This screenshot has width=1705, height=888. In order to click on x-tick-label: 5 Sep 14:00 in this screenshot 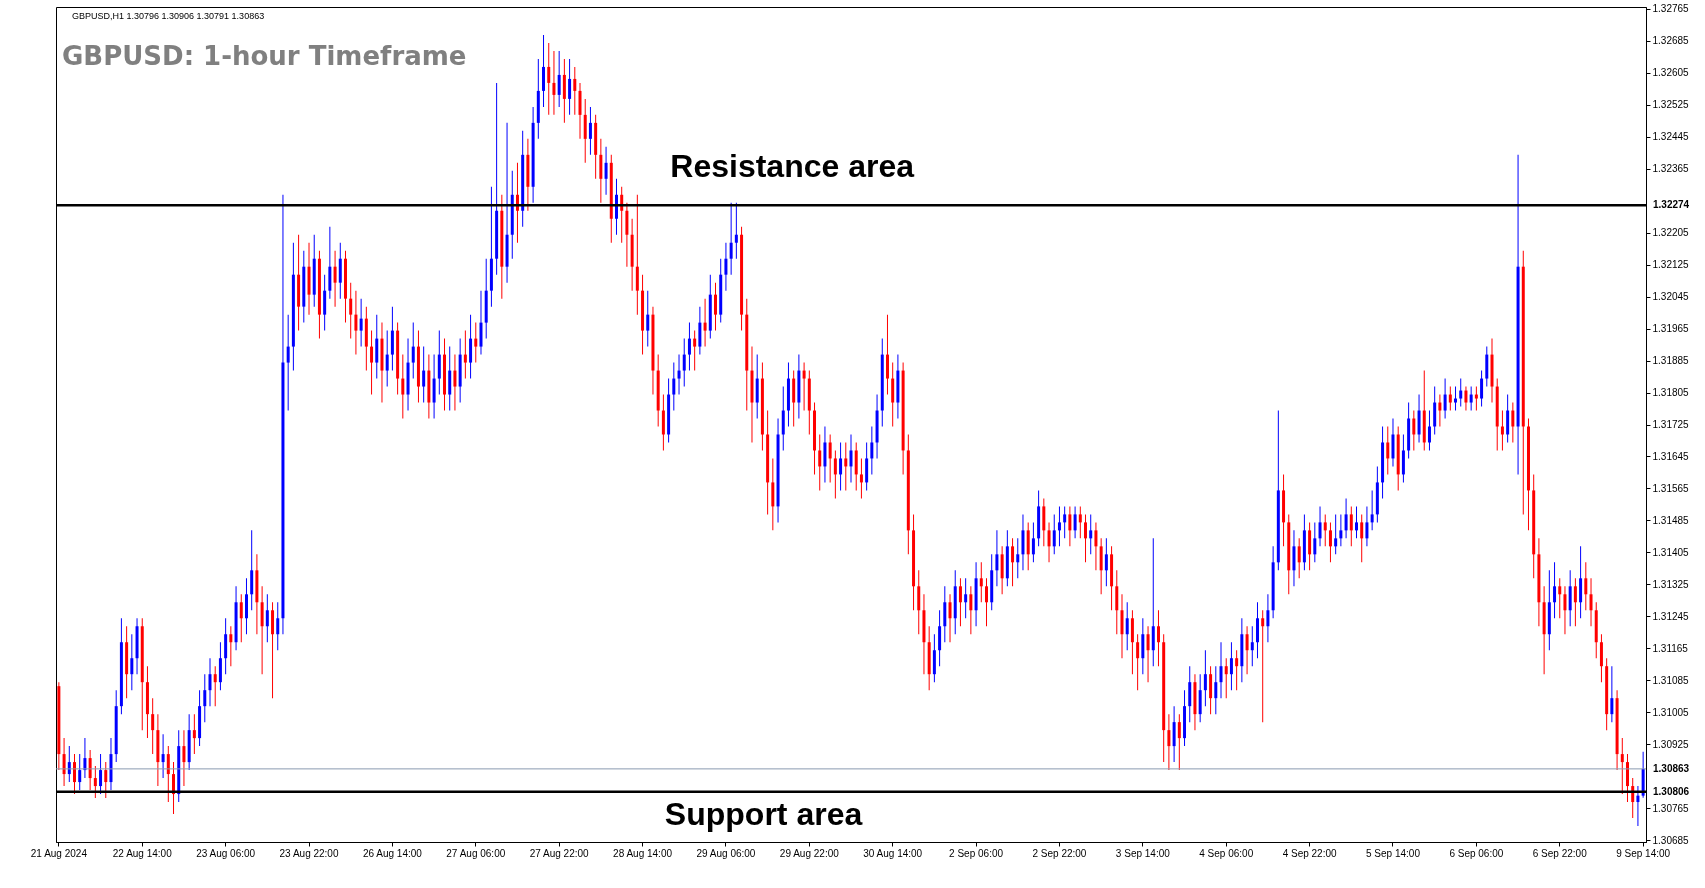, I will do `click(1393, 853)`.